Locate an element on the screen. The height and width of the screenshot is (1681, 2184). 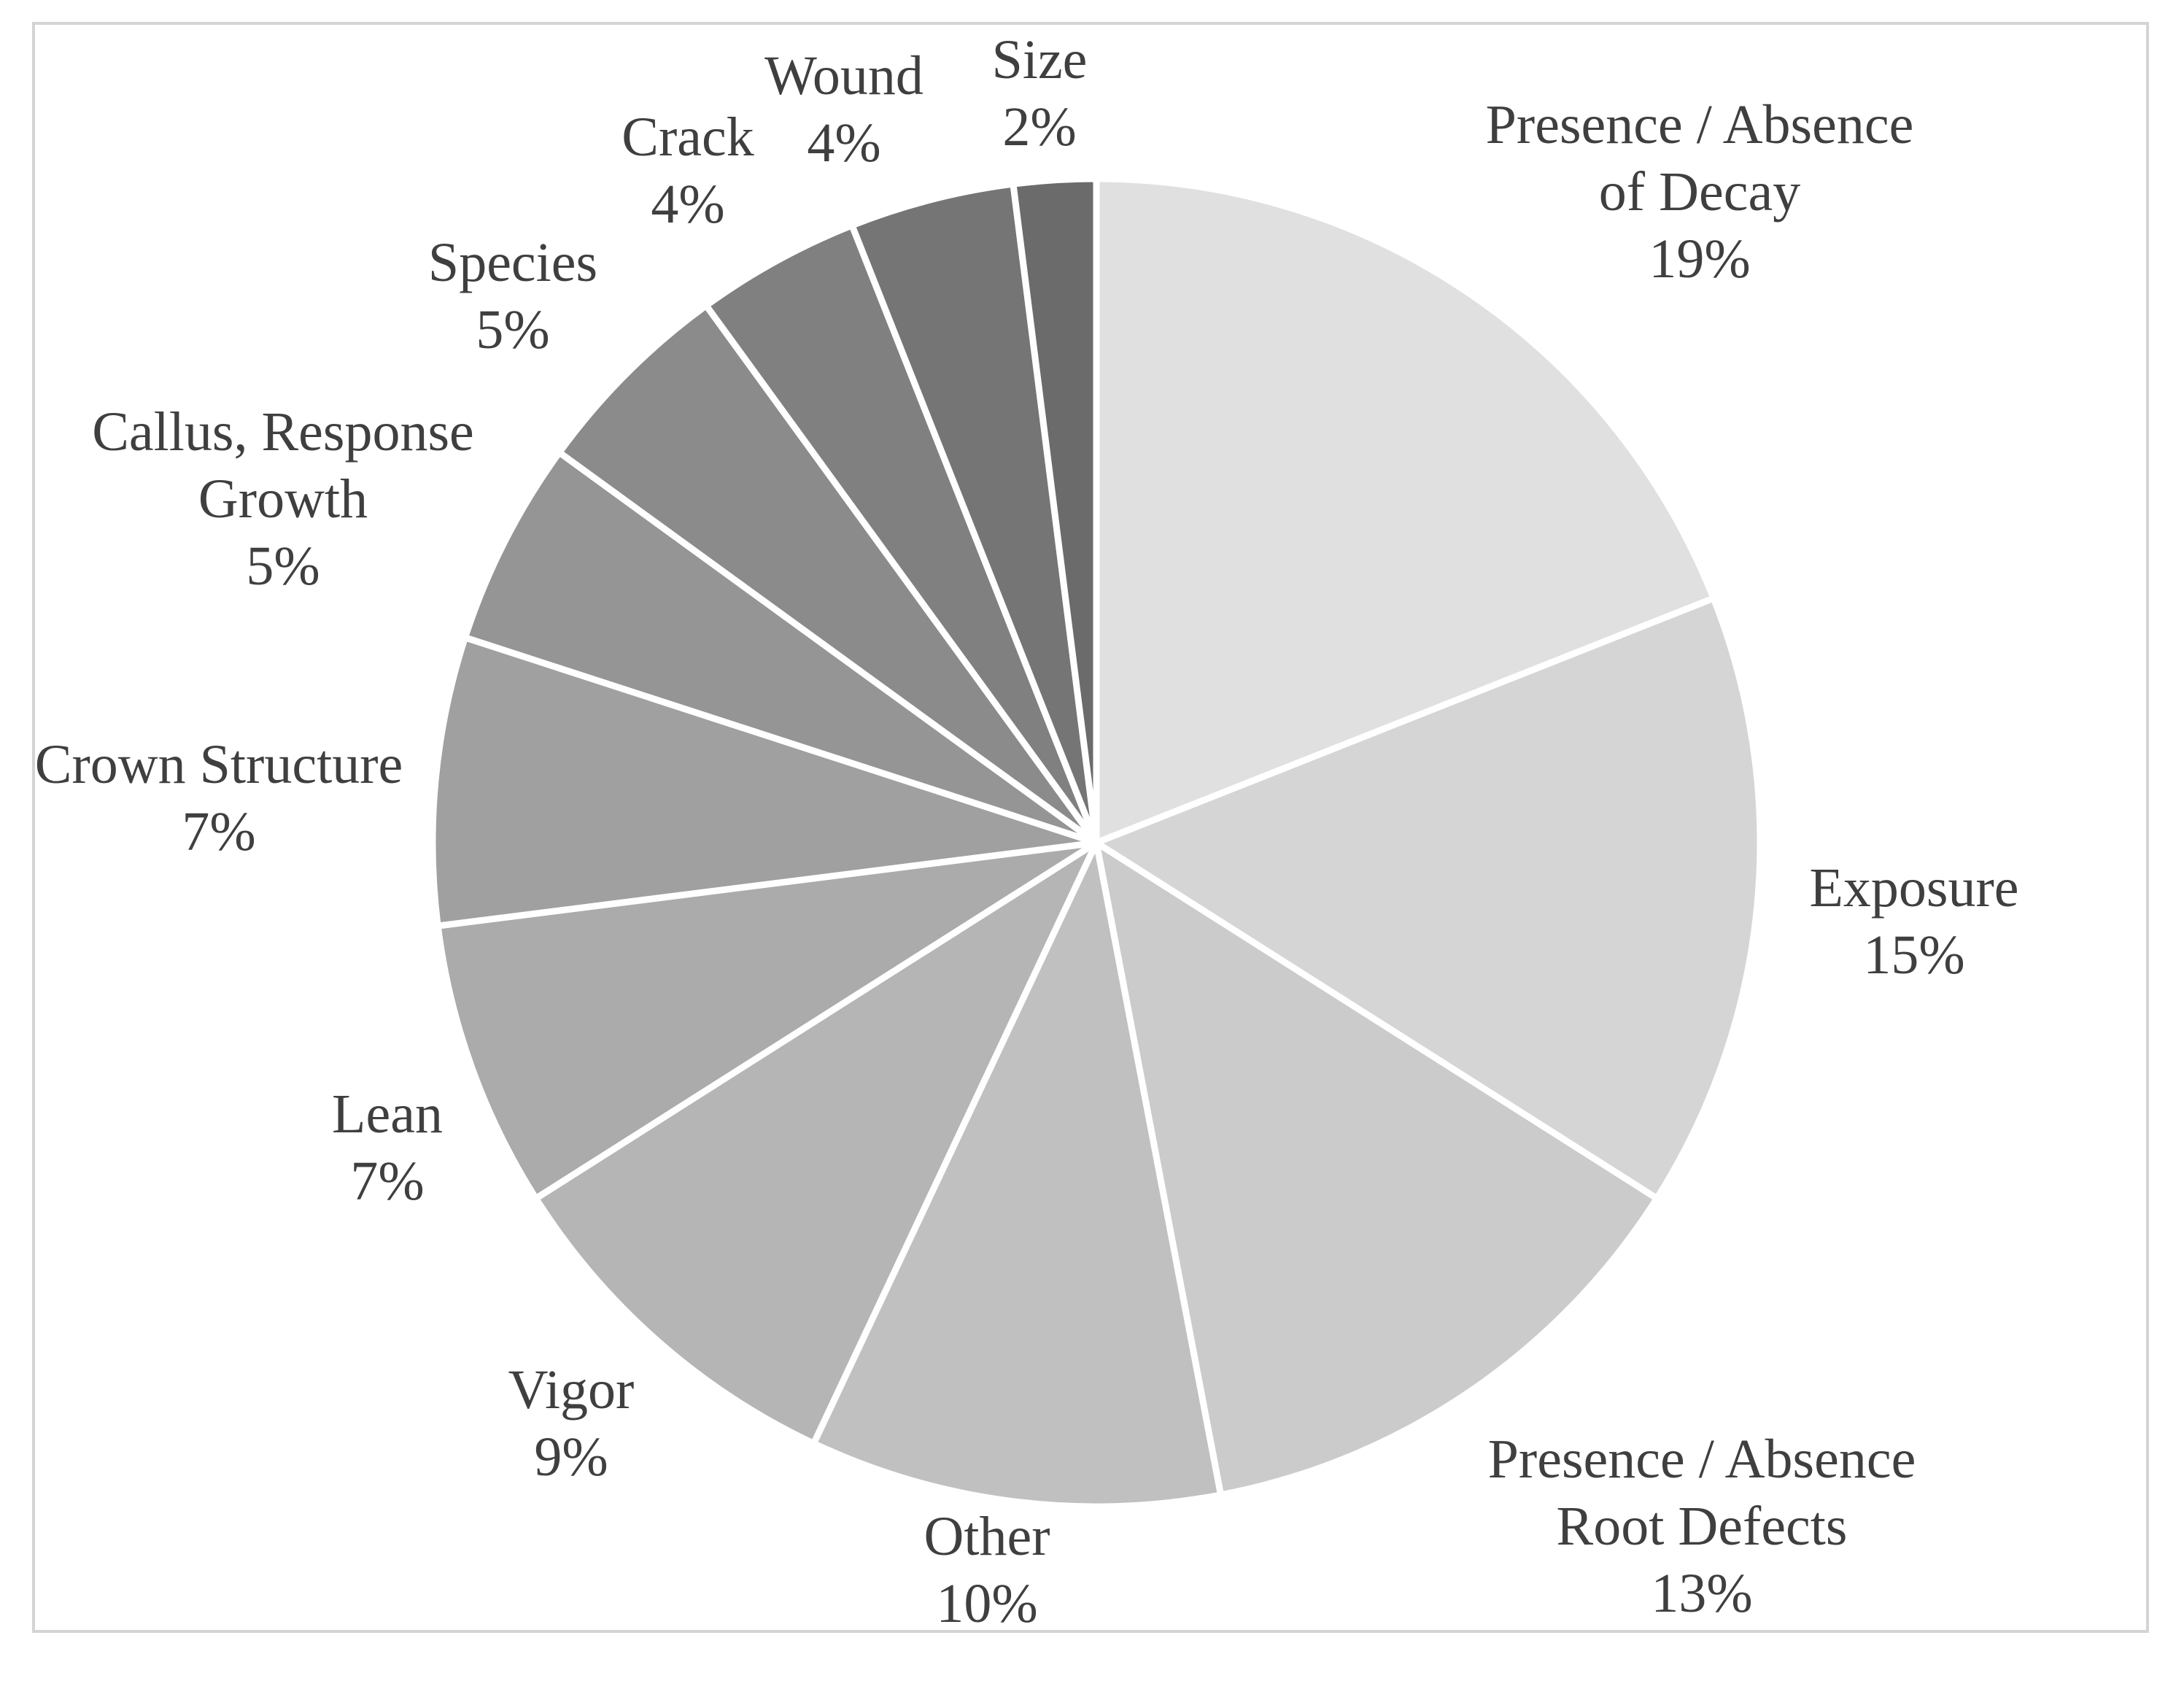
pie-slice-wound is located at coordinates (974, 513).